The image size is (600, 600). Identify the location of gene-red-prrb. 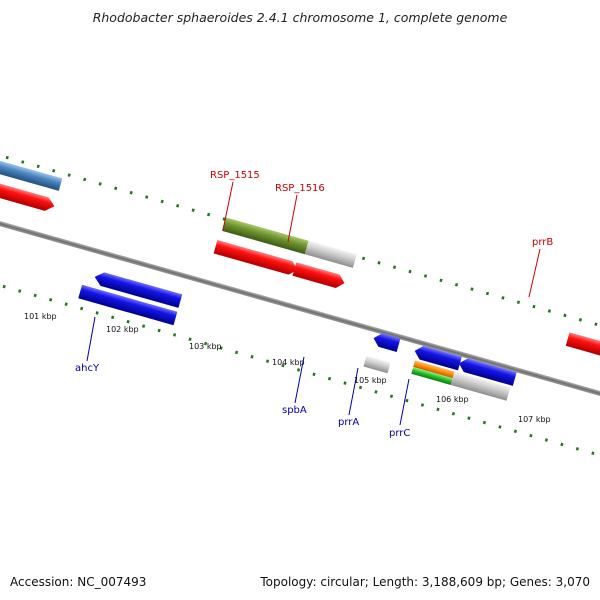
(582, 354).